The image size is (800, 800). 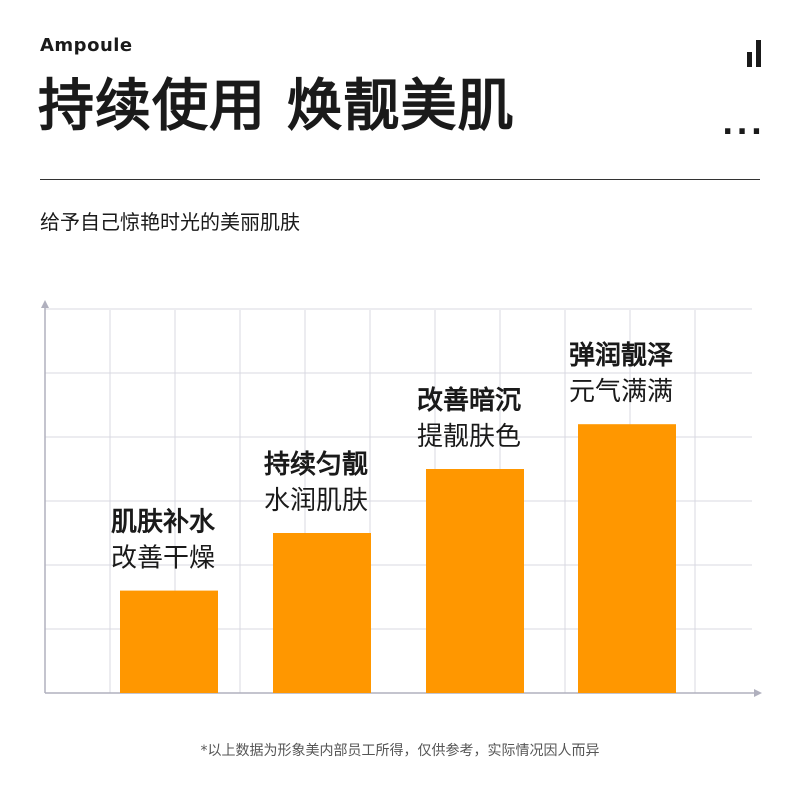 What do you see at coordinates (163, 559) in the screenshot?
I see `bar-sublabel: 改善干燥` at bounding box center [163, 559].